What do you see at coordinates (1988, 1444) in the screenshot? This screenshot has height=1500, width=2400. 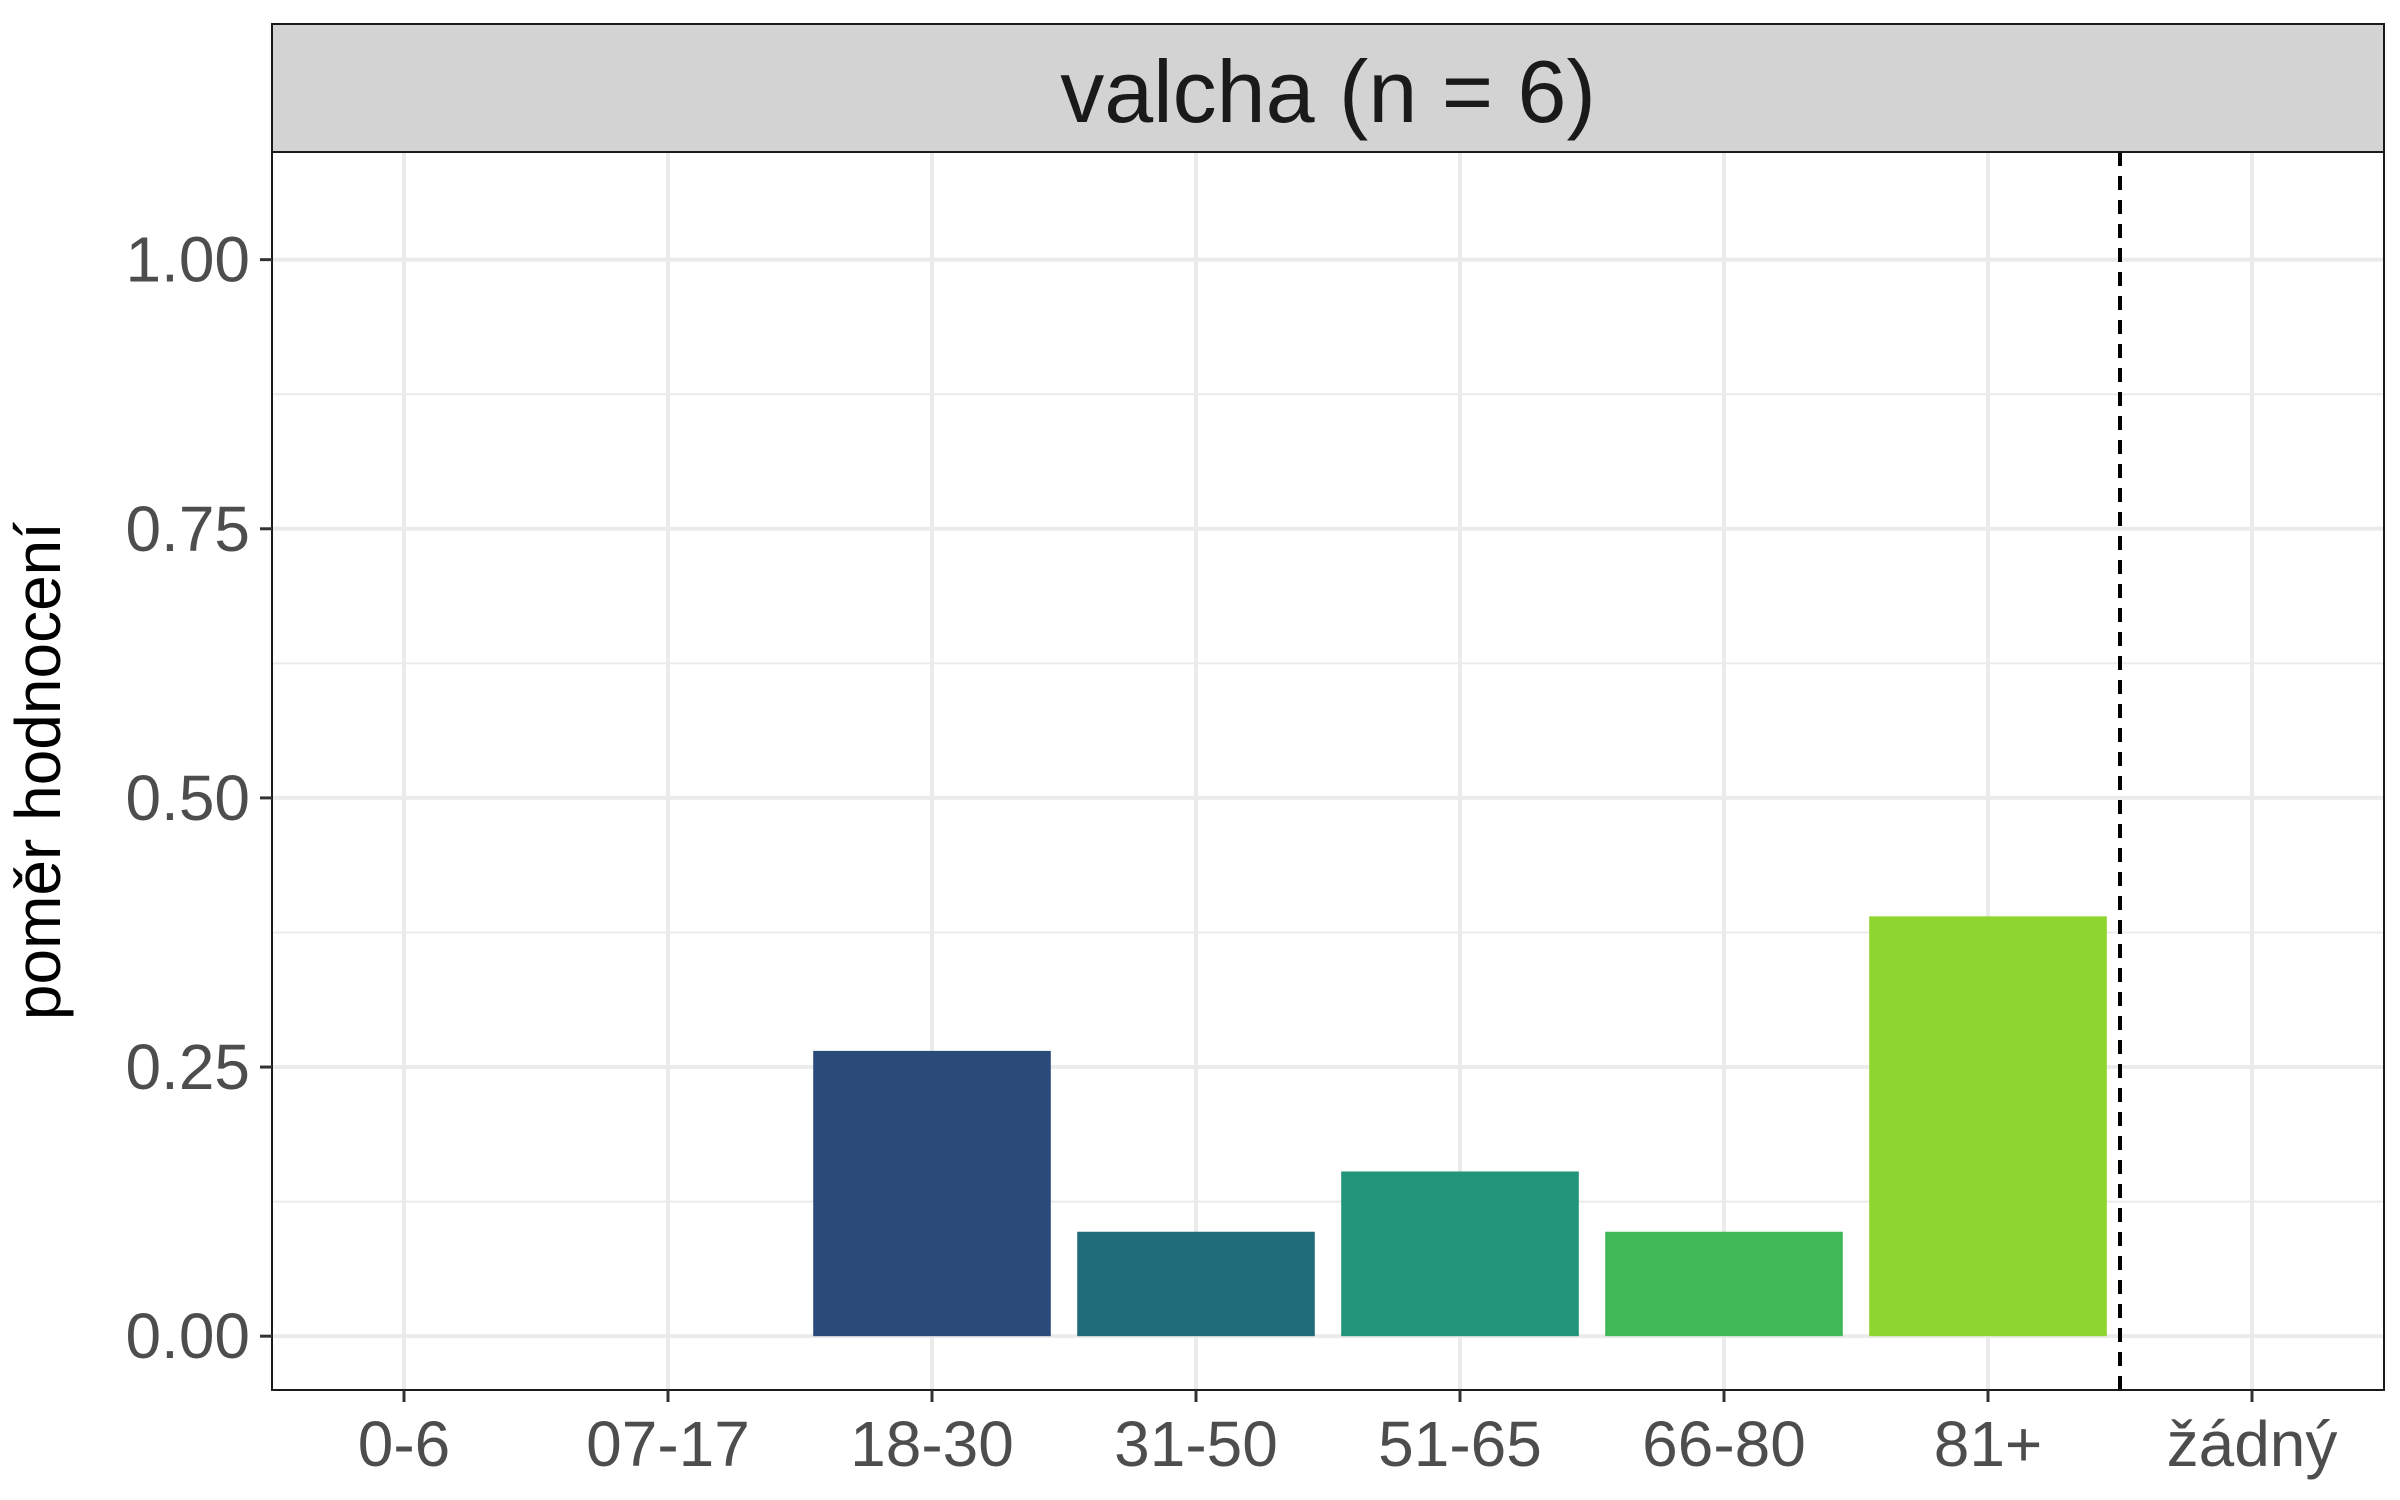 I see `x-tick-label: 81+` at bounding box center [1988, 1444].